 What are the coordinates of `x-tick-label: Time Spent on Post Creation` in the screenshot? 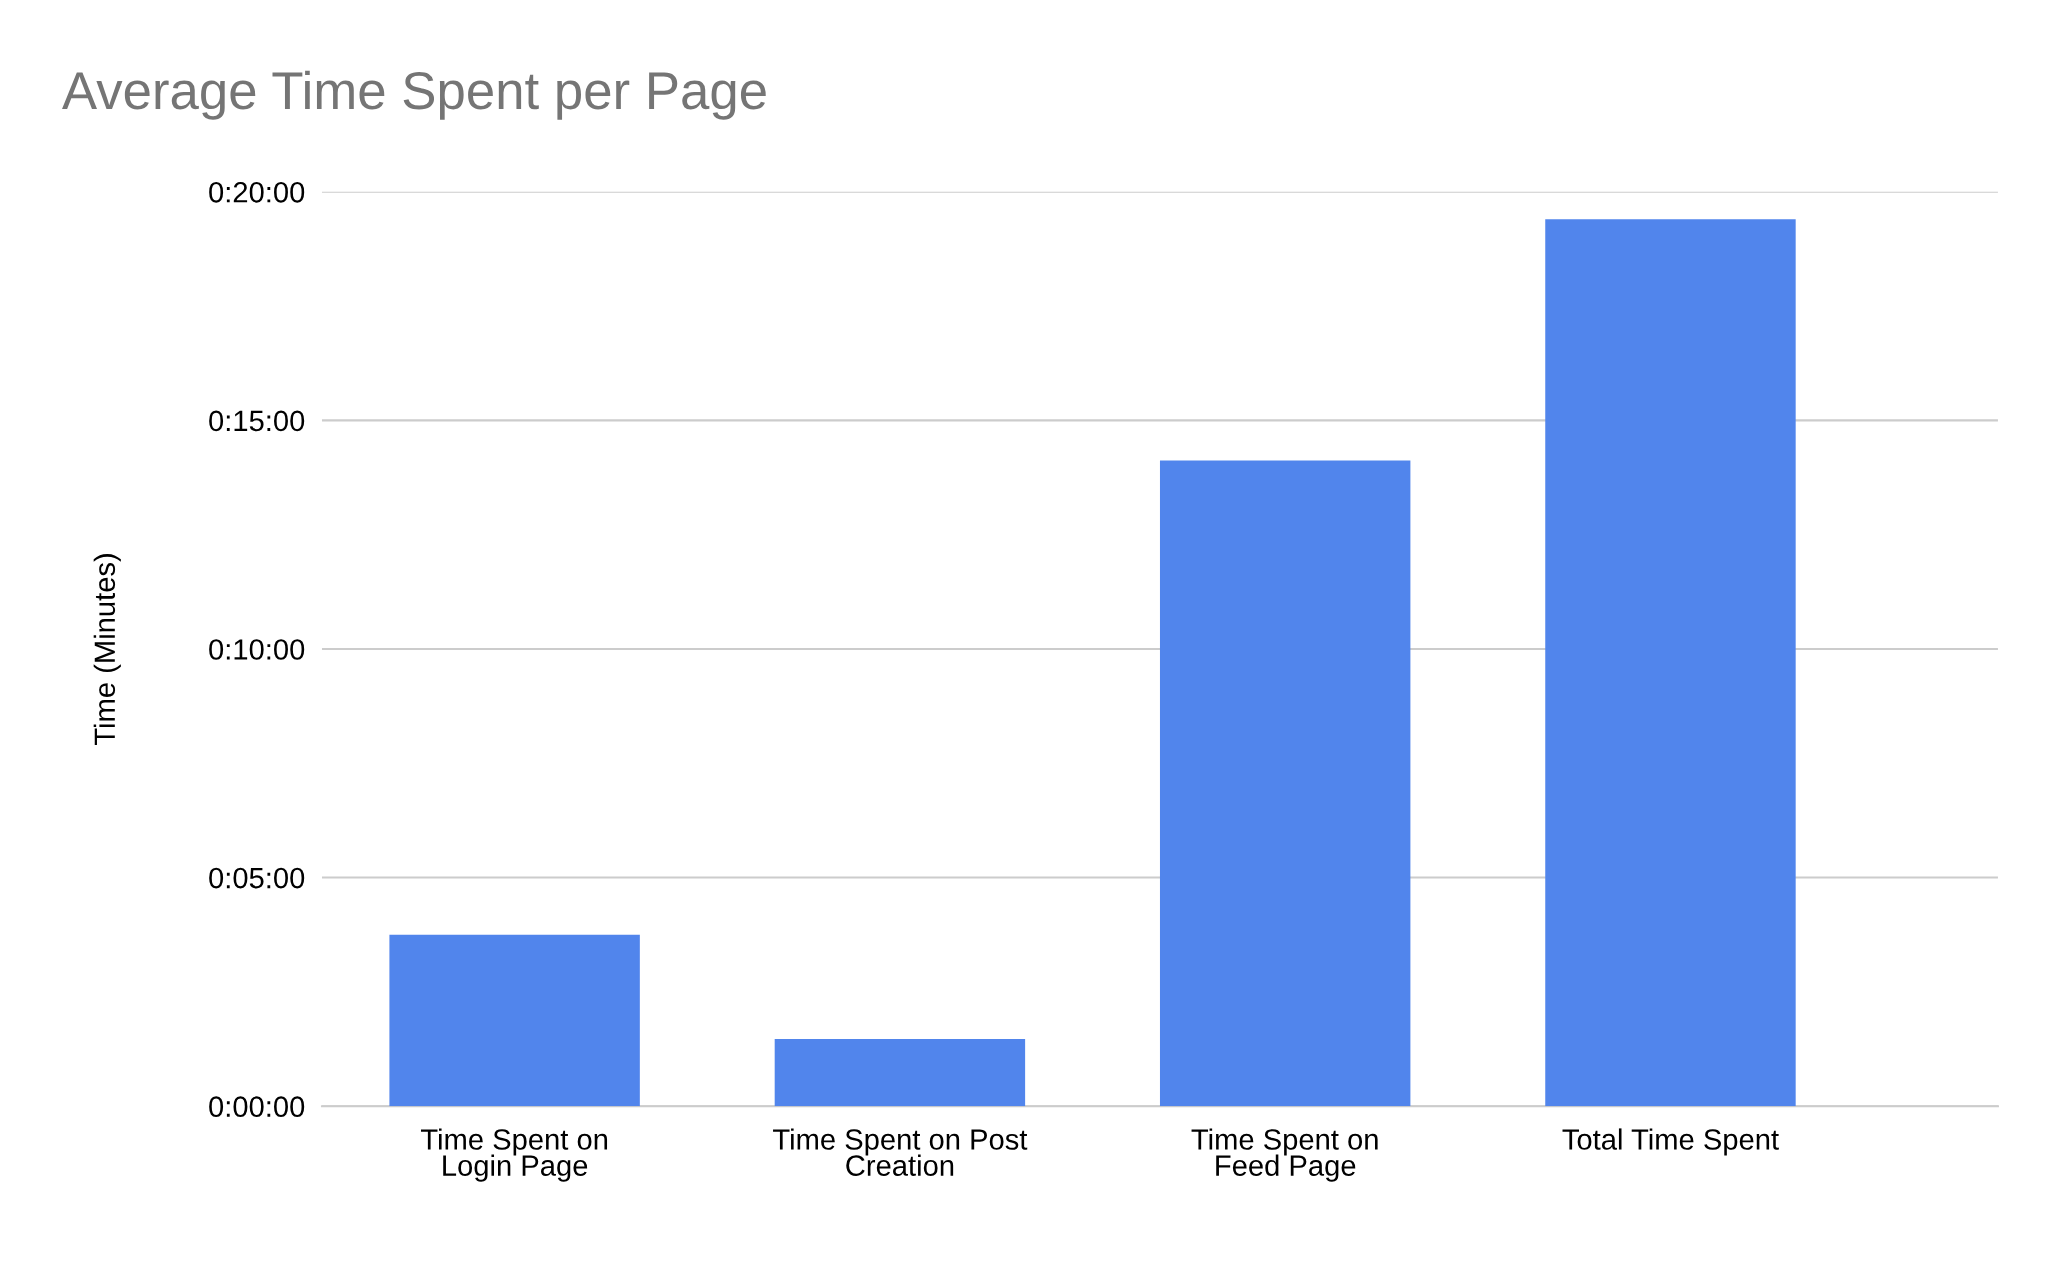 It's located at (900, 1152).